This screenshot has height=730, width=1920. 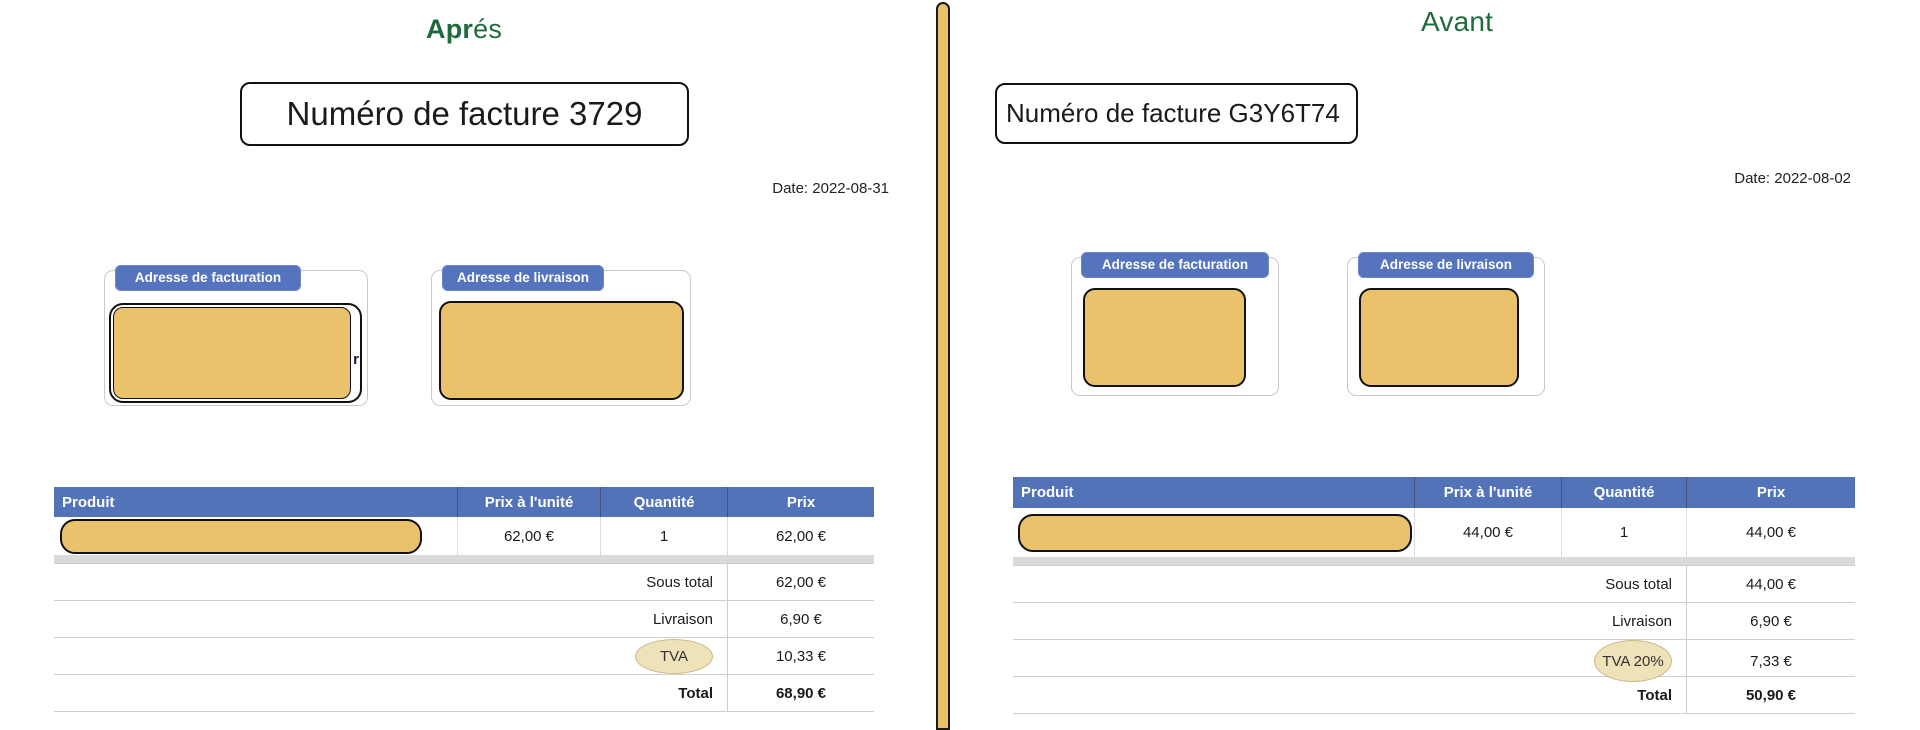 I want to click on shipping-address-card-before: Adresse de livraison, so click(x=1446, y=324).